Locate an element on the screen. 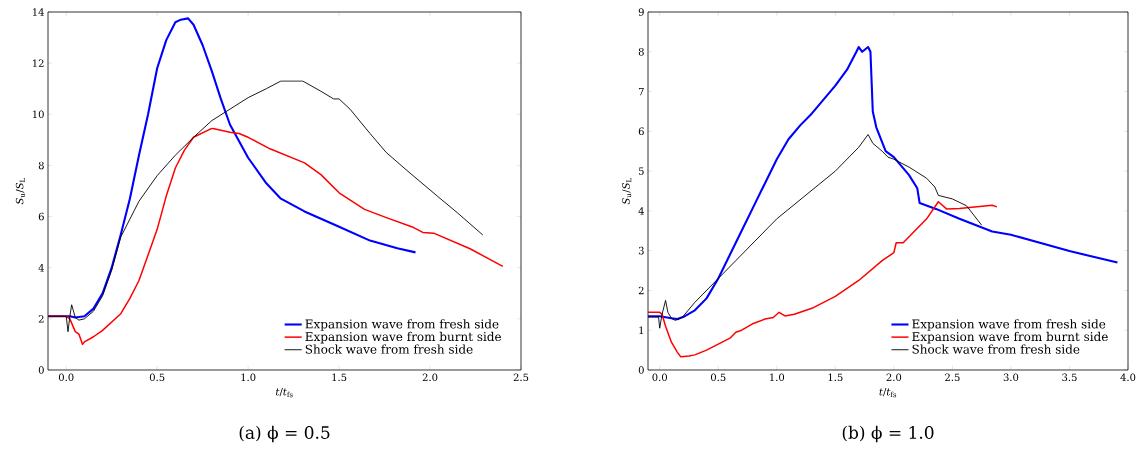 The height and width of the screenshot is (465, 1148). y-tick-label: 14 is located at coordinates (38, 12).